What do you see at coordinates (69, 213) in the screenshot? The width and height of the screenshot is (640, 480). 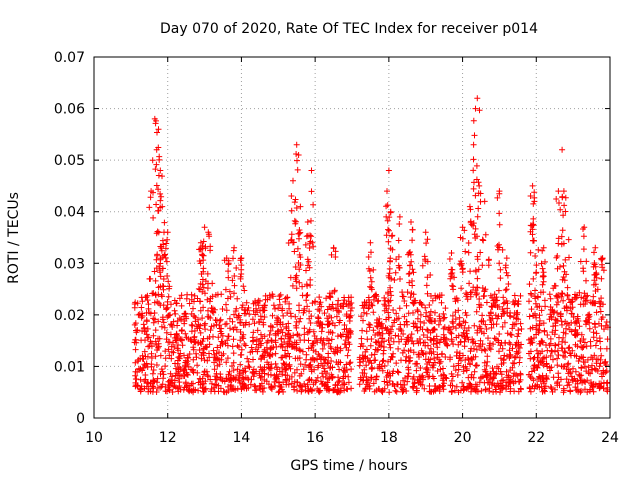 I see `y-tick-label: 0.04` at bounding box center [69, 213].